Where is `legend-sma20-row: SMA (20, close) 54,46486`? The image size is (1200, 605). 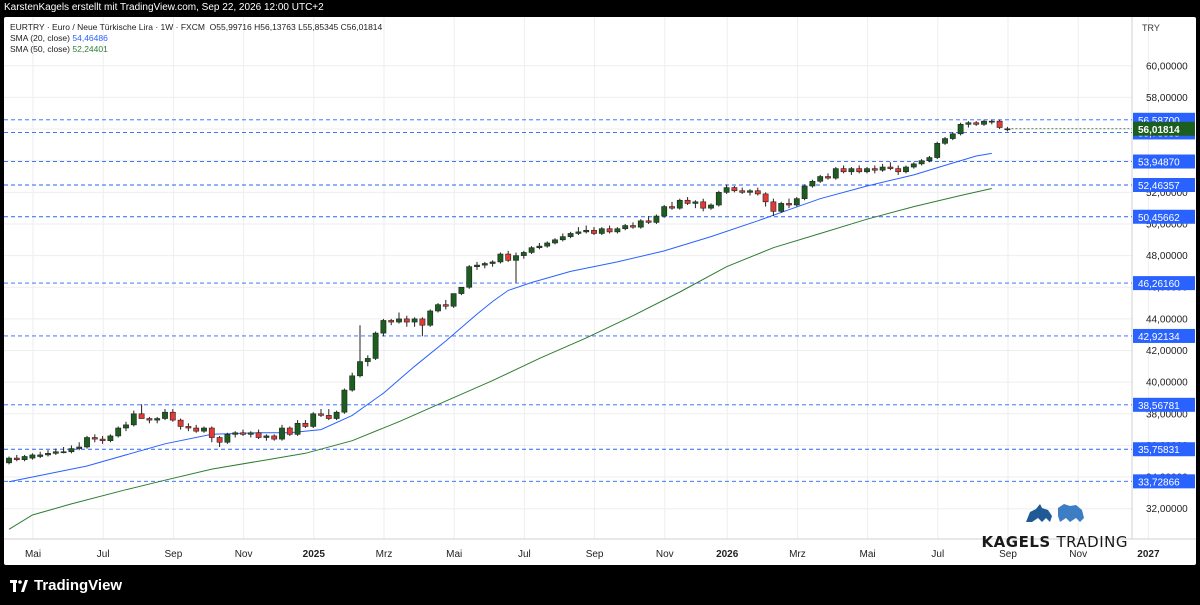 legend-sma20-row: SMA (20, close) 54,46486 is located at coordinates (59, 38).